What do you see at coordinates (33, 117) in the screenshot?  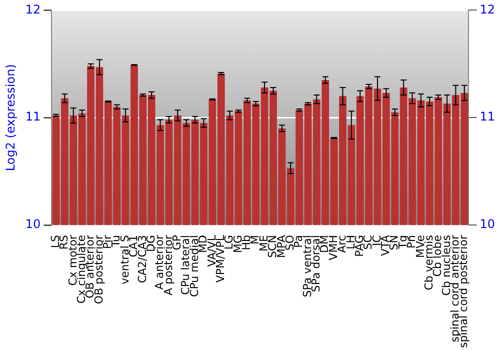 I see `y-tick-label: 11` at bounding box center [33, 117].